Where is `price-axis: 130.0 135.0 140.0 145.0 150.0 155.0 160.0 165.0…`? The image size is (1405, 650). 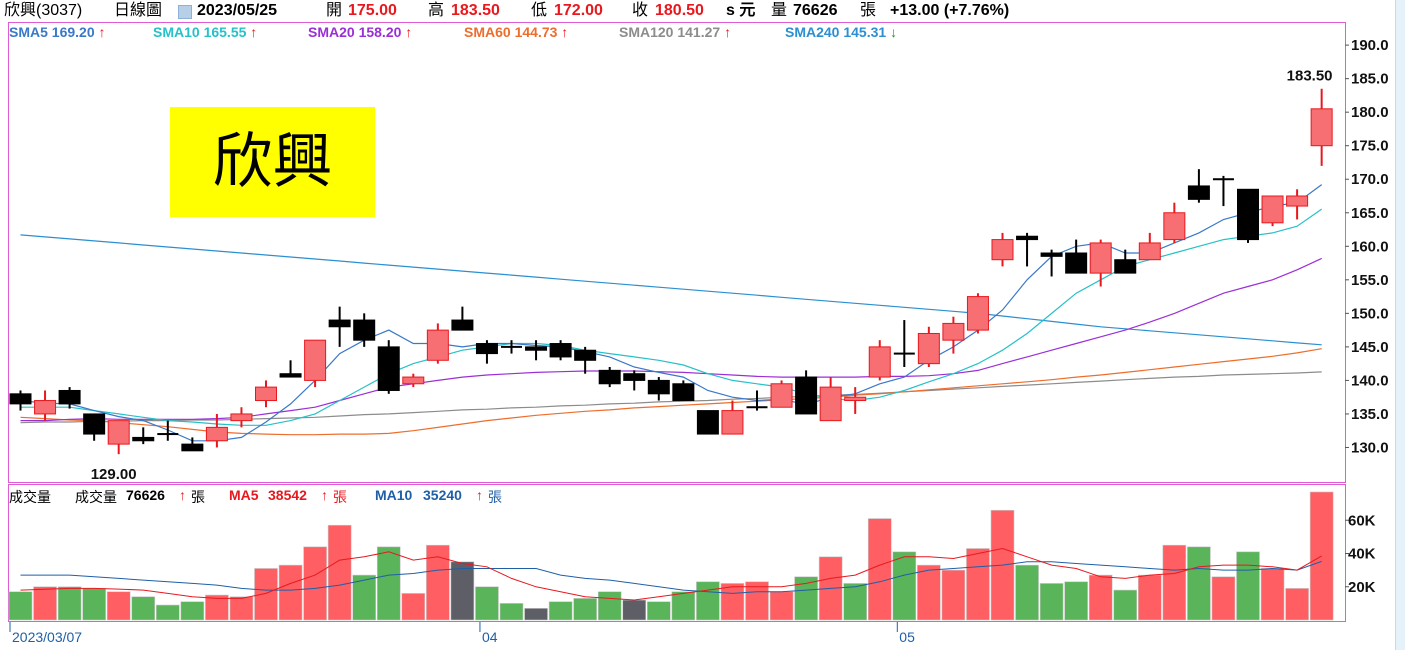 price-axis: 130.0 135.0 140.0 145.0 150.0 155.0 160.0 165.0… is located at coordinates (1367, 246).